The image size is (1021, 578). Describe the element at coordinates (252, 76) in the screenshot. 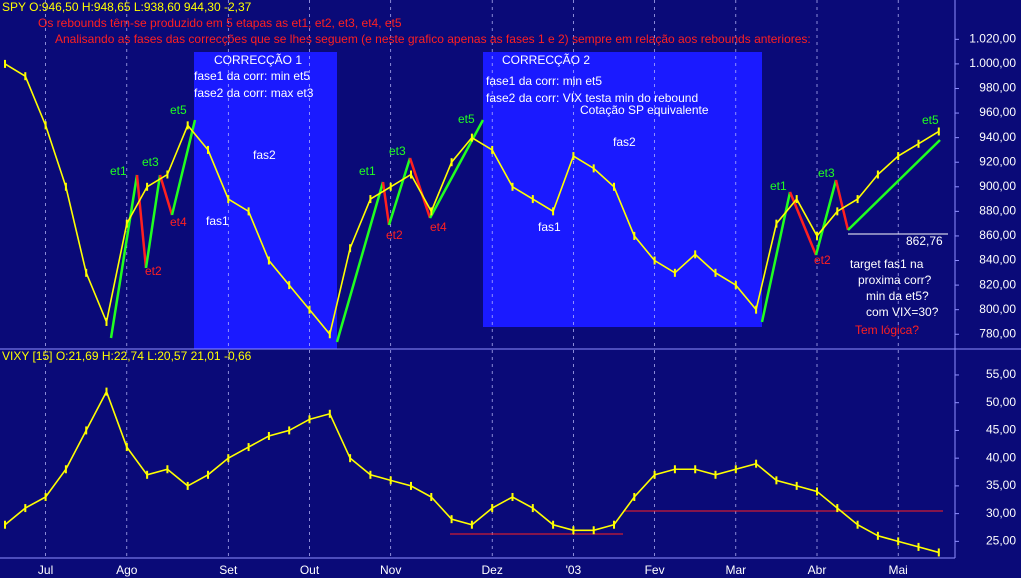

I see `annotation: fase1 da corr: min et5` at that location.